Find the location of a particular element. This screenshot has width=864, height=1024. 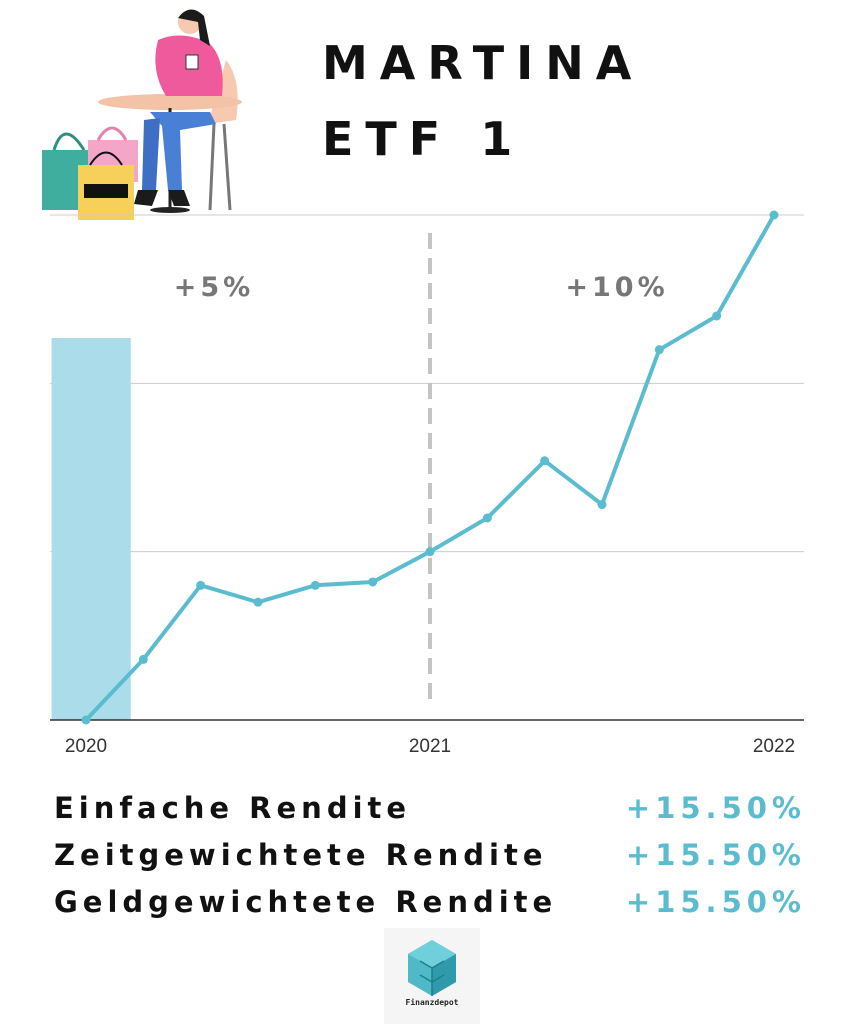

isometric-cube-logo-icon is located at coordinates (432, 968).